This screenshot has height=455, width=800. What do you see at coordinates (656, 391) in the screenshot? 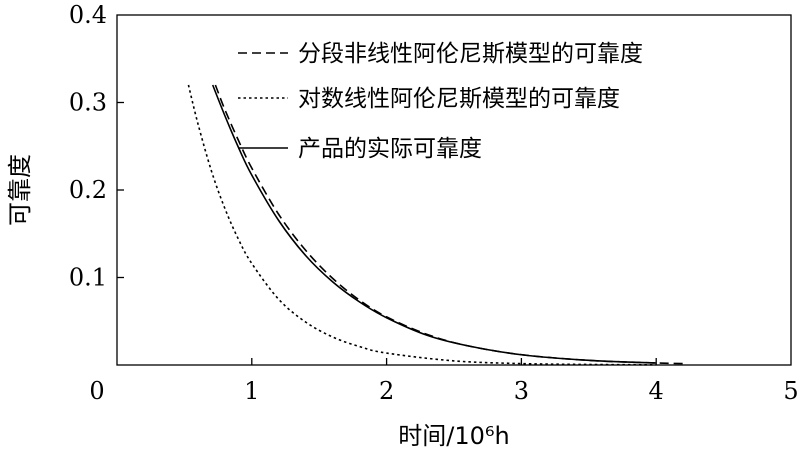
I see `x-tick-label: 4` at bounding box center [656, 391].